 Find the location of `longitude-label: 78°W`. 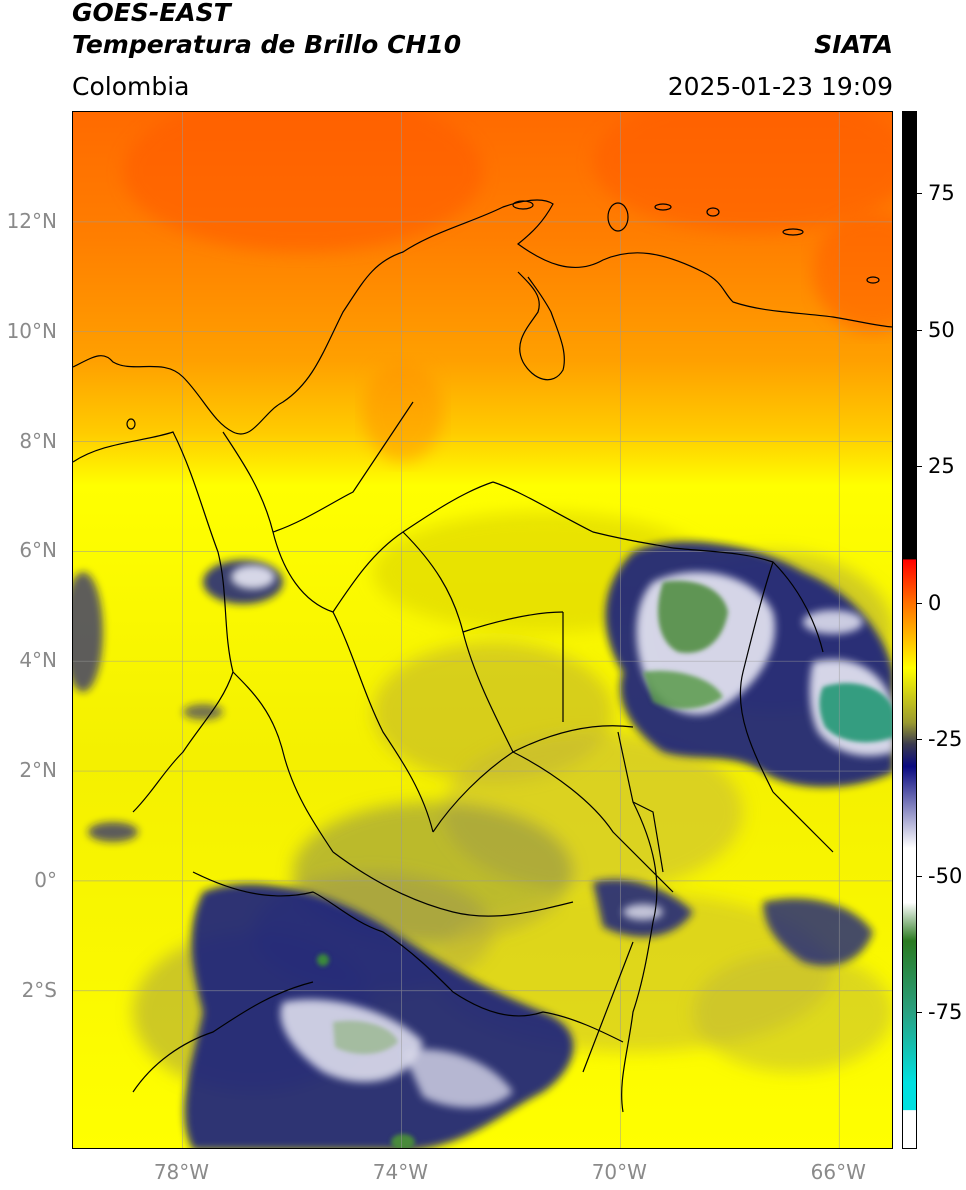

longitude-label: 78°W is located at coordinates (181, 1172).